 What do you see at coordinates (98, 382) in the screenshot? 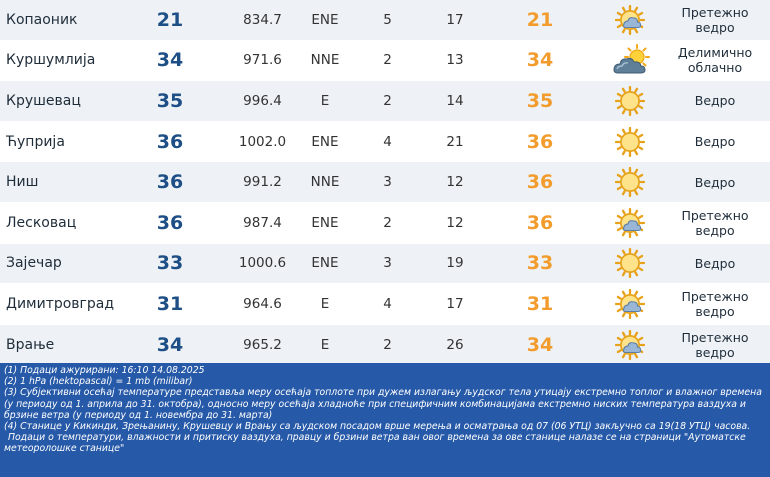
I see `footnote-hpa: (2) 1 hPa (hektopascal) = 1 mb (milibar)` at bounding box center [98, 382].